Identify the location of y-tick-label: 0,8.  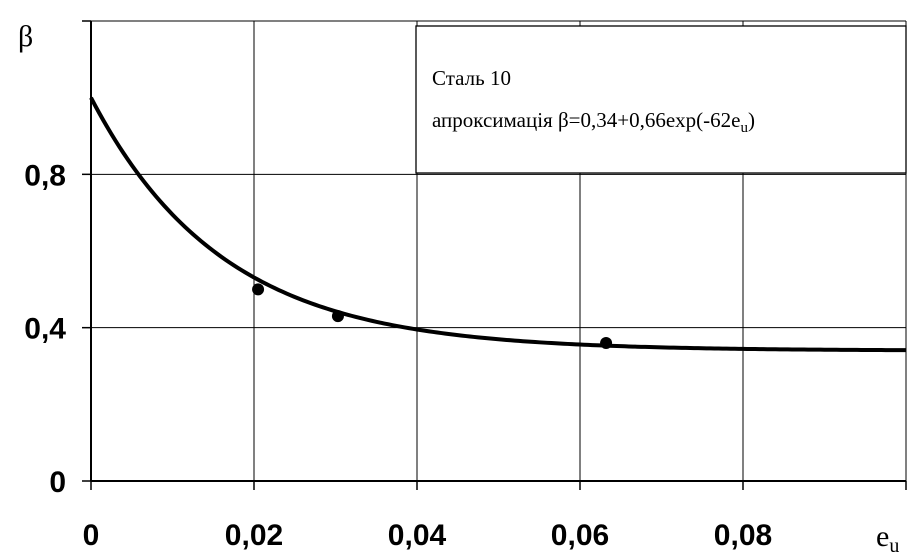
(45, 175).